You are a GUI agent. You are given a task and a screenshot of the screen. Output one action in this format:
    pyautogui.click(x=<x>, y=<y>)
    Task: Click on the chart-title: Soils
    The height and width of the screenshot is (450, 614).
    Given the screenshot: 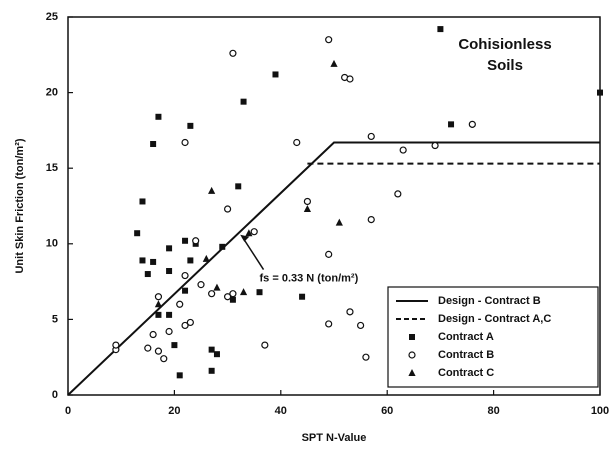 What is the action you would take?
    pyautogui.click(x=505, y=65)
    